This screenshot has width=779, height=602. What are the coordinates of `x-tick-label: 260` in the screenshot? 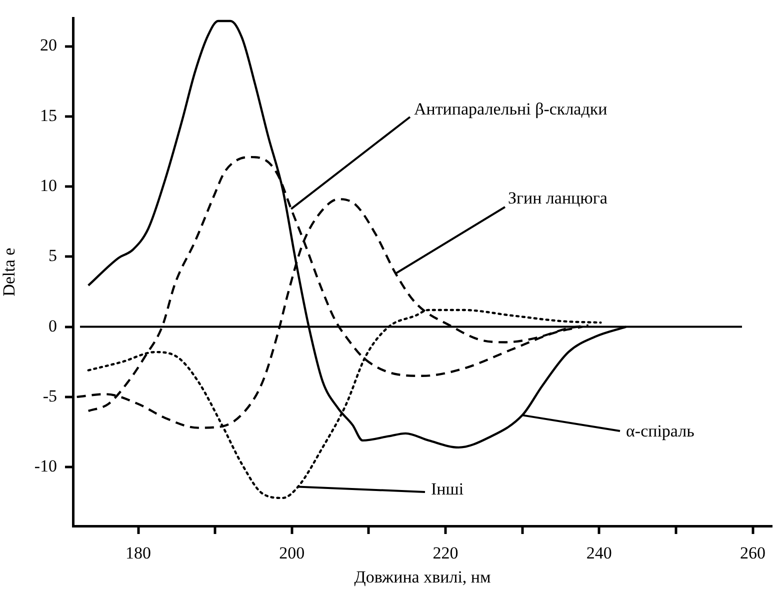 It's located at (753, 553).